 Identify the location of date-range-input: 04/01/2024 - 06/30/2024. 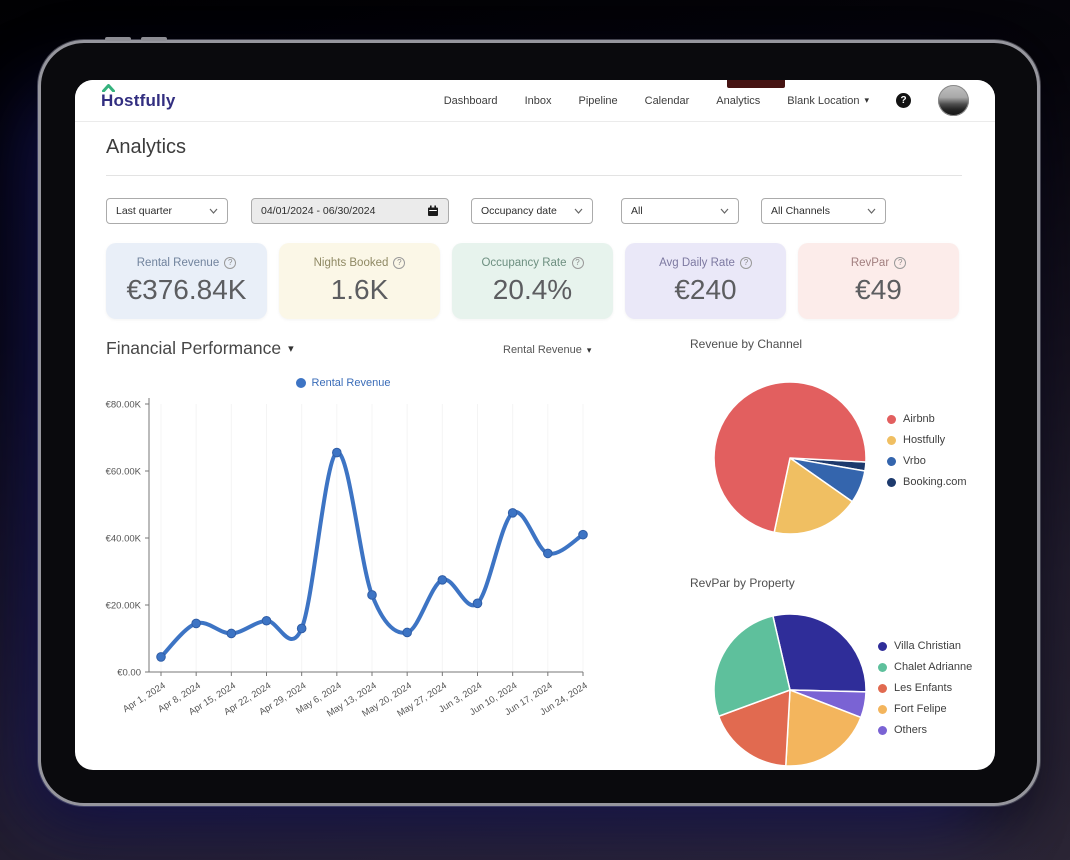
(350, 211).